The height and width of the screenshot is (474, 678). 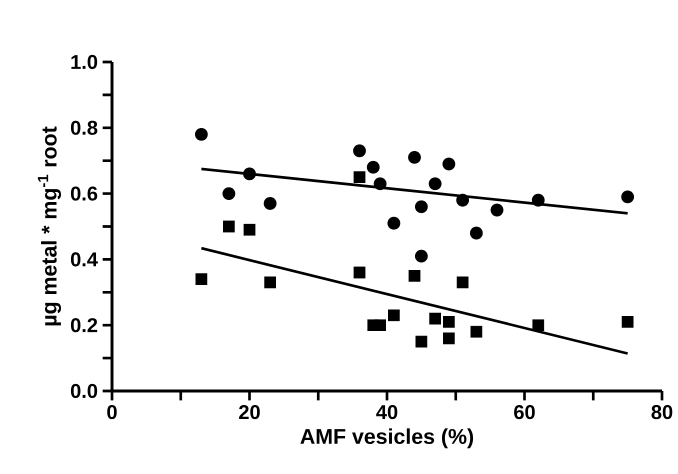 What do you see at coordinates (49, 226) in the screenshot?
I see `y-axis-title: µg metal * mg$^{-1}$ root` at bounding box center [49, 226].